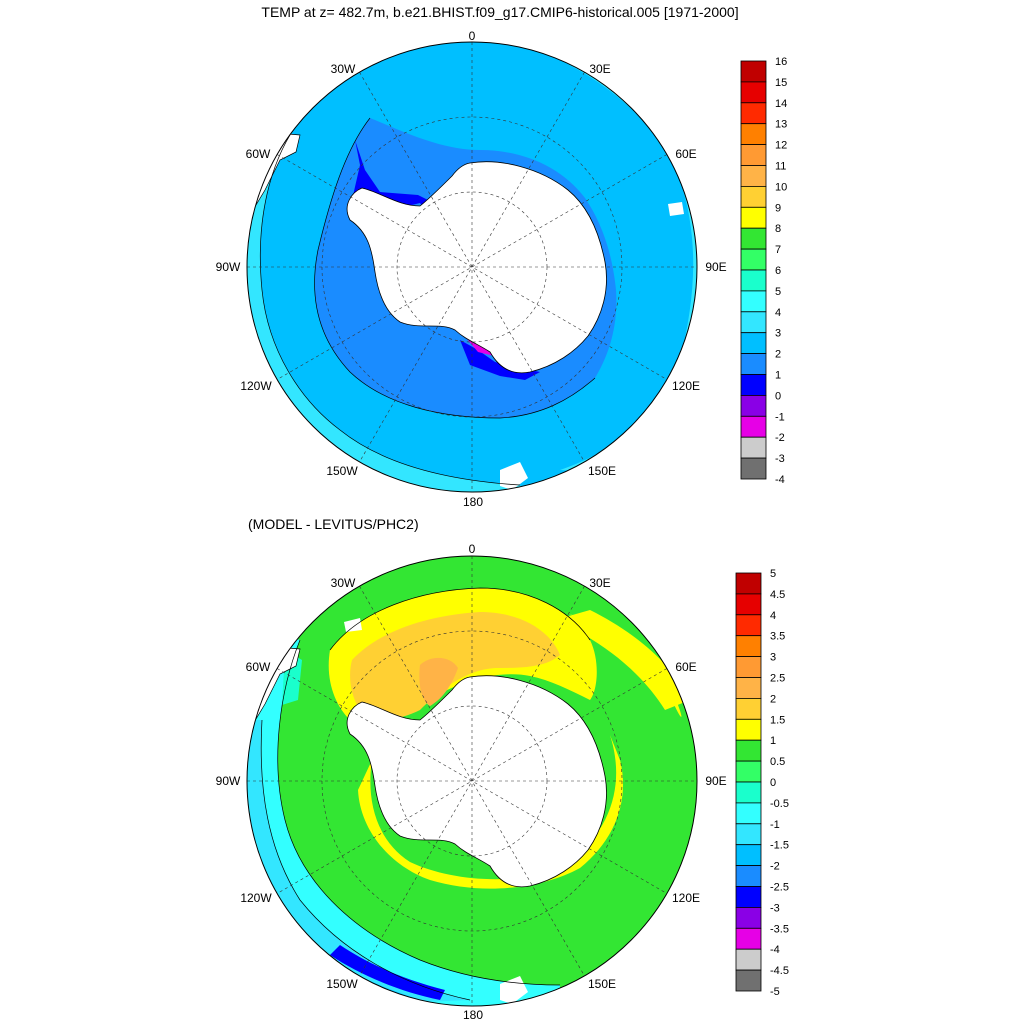 The image size is (1024, 1024). I want to click on top-colorbar-tick-label: 5, so click(778, 292).